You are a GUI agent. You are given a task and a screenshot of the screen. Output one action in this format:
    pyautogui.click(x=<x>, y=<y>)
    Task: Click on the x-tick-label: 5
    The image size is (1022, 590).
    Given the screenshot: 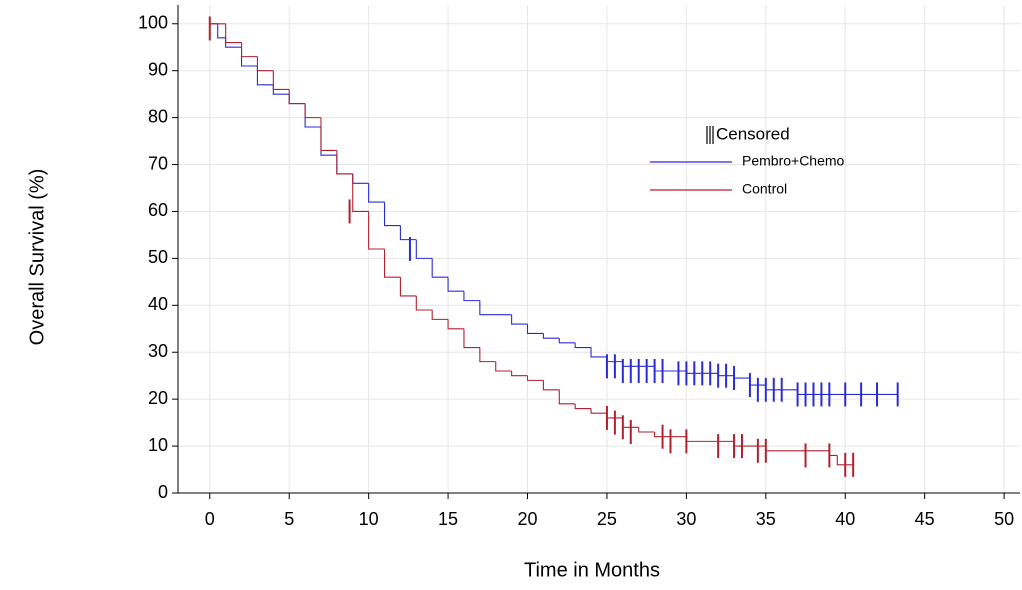 What is the action you would take?
    pyautogui.click(x=289, y=519)
    